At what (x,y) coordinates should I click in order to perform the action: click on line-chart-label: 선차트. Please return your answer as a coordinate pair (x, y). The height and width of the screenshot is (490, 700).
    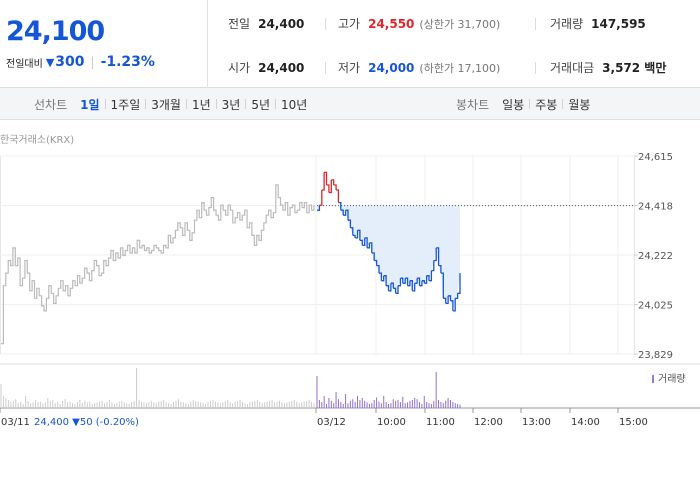
    Looking at the image, I should click on (51, 104).